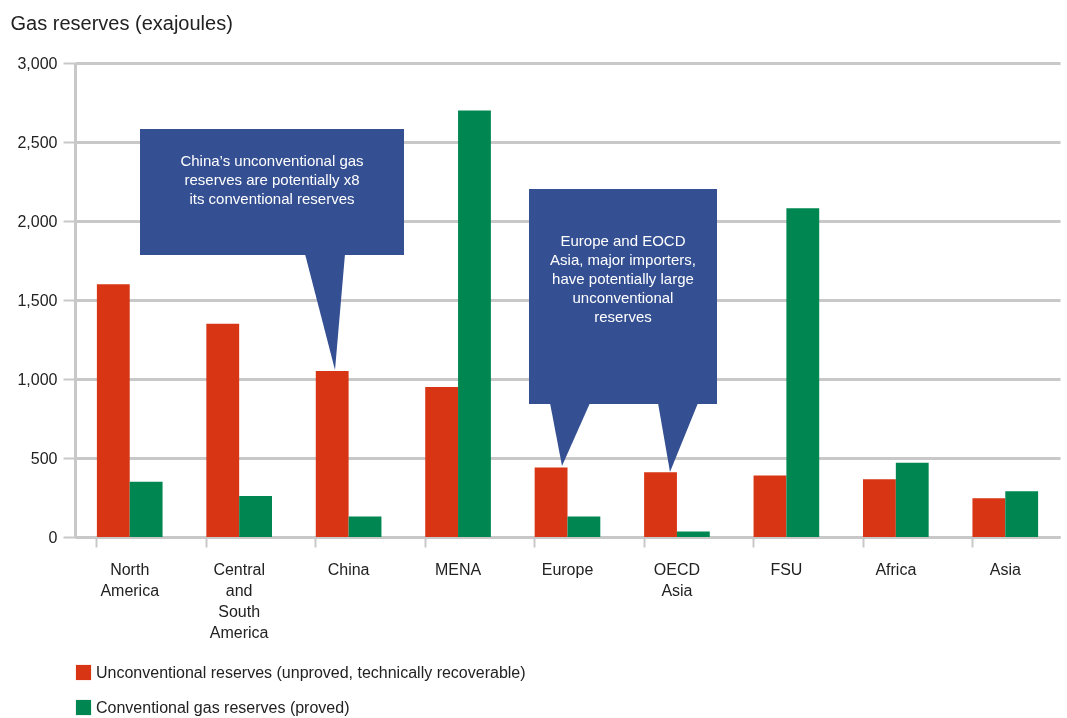  What do you see at coordinates (121, 22) in the screenshot?
I see `y-axis-title: Gas reserves (exajoules)` at bounding box center [121, 22].